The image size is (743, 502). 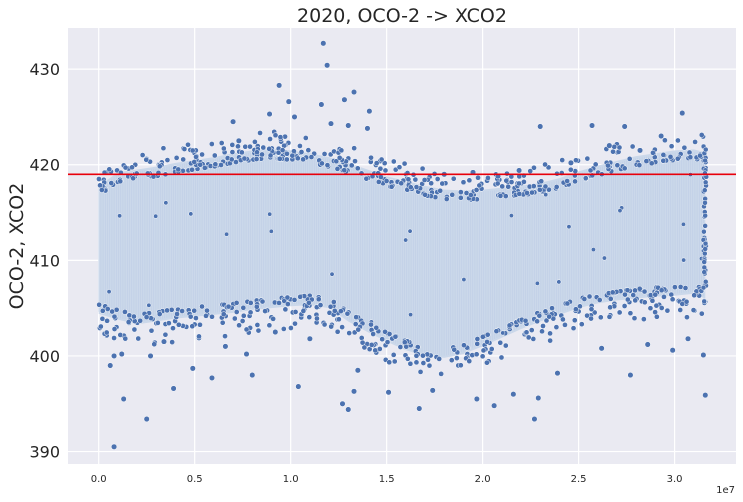 I want to click on x-tick-label: 1.5, so click(x=387, y=479).